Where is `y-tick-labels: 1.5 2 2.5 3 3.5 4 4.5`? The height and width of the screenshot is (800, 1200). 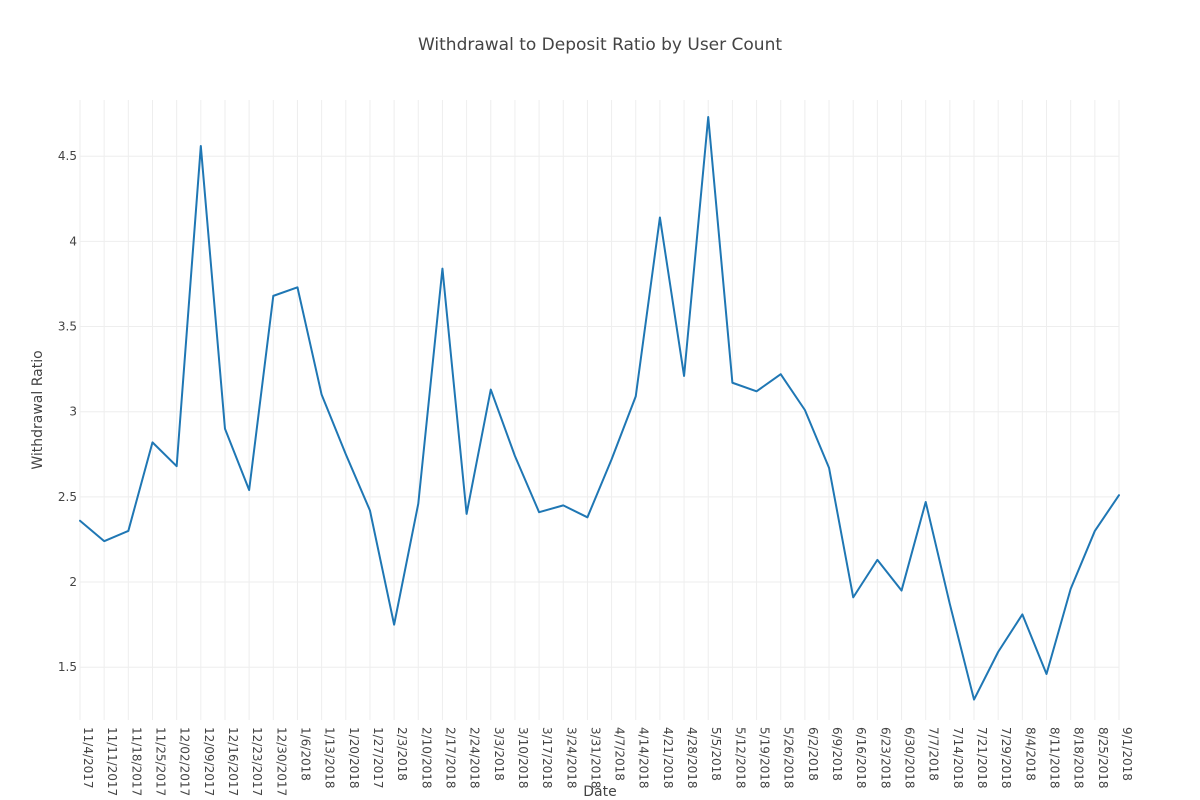
y-tick-labels: 1.5 2 2.5 3 3.5 4 4.5 is located at coordinates (67, 411).